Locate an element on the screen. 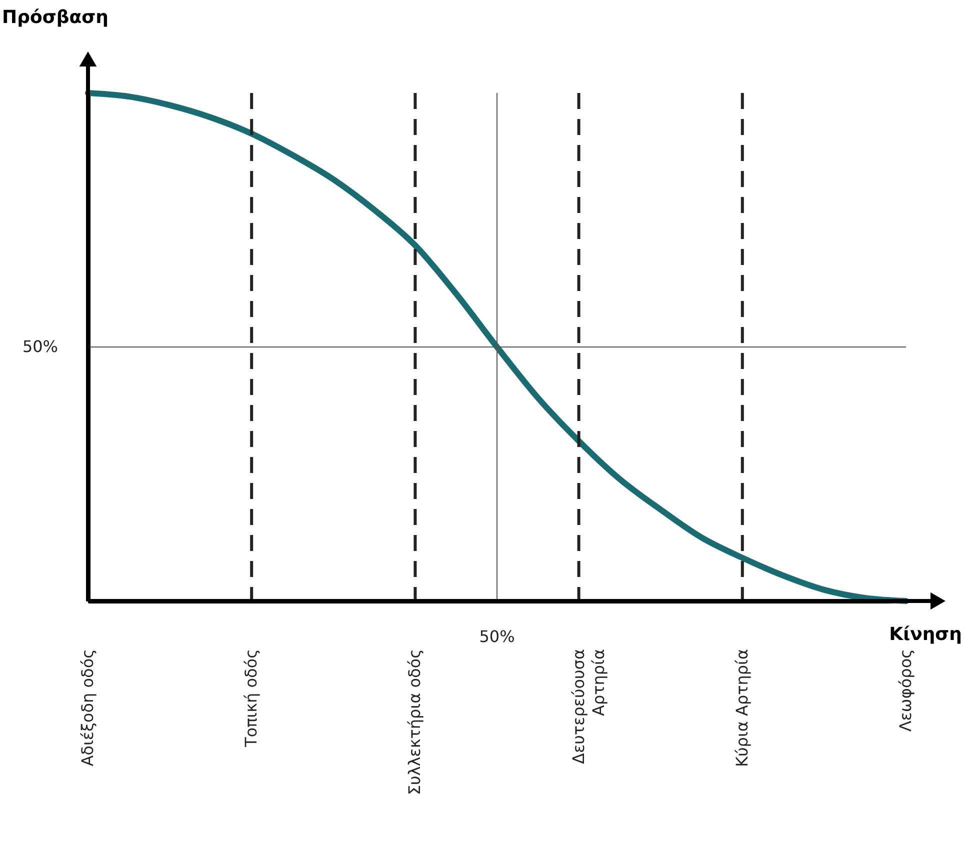 This screenshot has width=964, height=868. x-tick-label: Συλλεκτήρια οδός is located at coordinates (414, 722).